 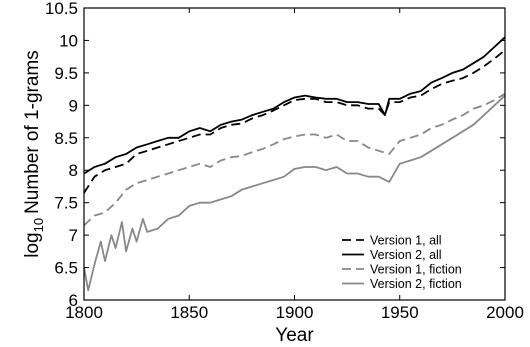 I want to click on legend-label-2: Version 2, all, so click(x=406, y=255).